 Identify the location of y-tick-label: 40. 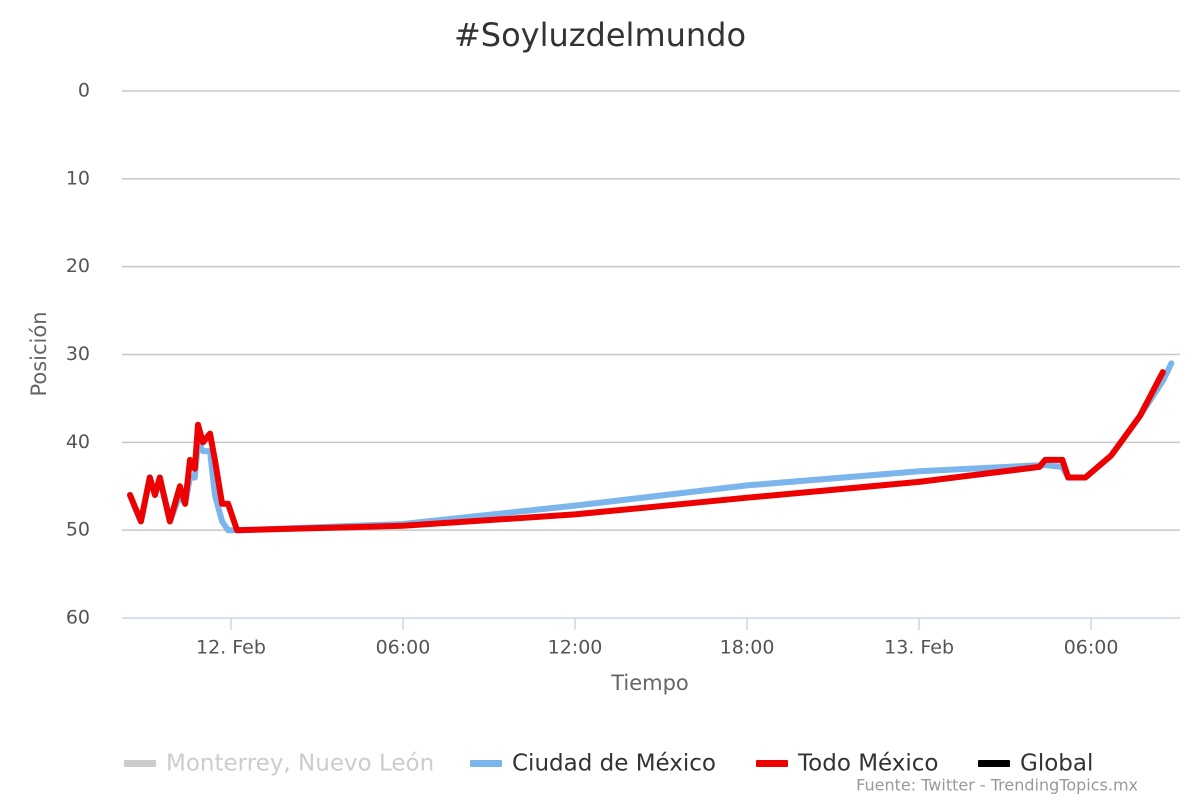
(78, 442).